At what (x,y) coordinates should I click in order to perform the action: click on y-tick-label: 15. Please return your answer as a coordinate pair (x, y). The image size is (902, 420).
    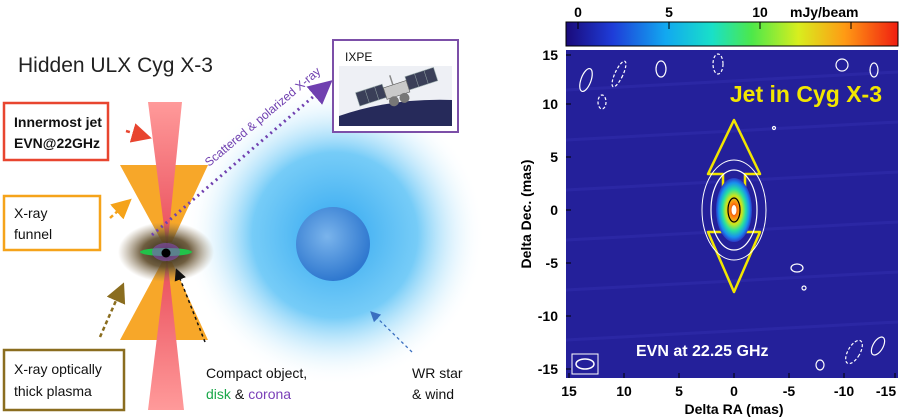
    Looking at the image, I should click on (550, 55).